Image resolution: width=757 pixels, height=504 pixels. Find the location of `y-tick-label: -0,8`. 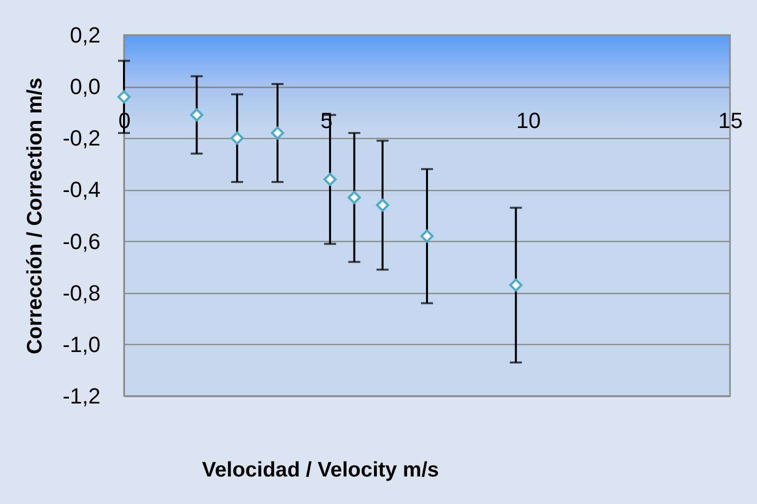

y-tick-label: -0,8 is located at coordinates (81, 293).